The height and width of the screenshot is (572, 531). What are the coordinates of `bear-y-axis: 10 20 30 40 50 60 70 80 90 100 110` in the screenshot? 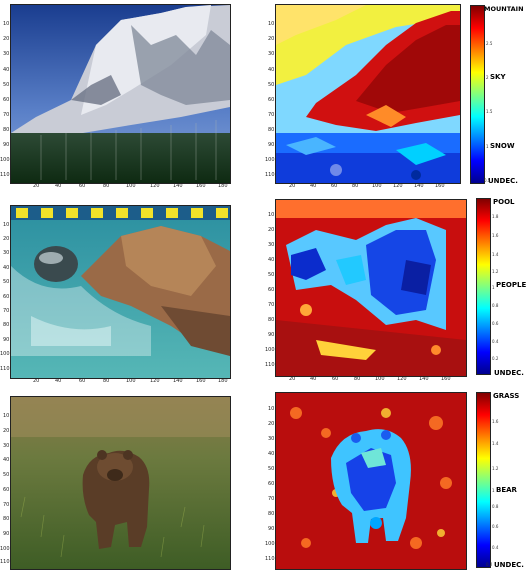 It's located at (5, 482).